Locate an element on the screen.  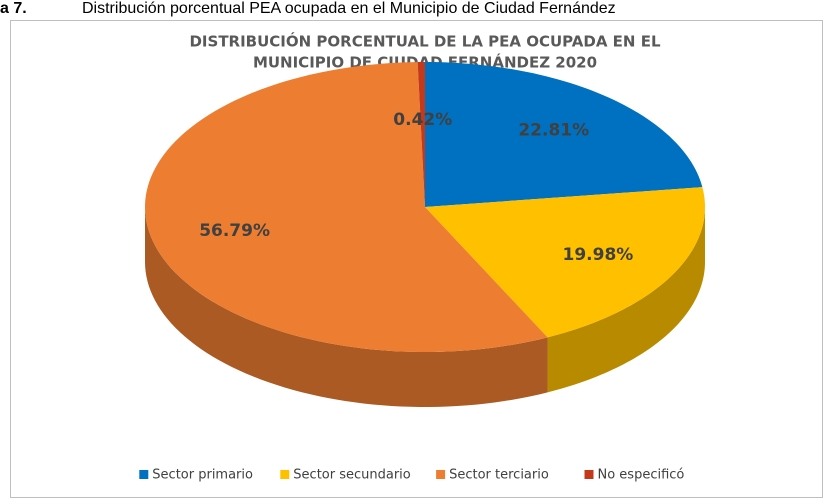
data-label: 0.42% is located at coordinates (422, 120).